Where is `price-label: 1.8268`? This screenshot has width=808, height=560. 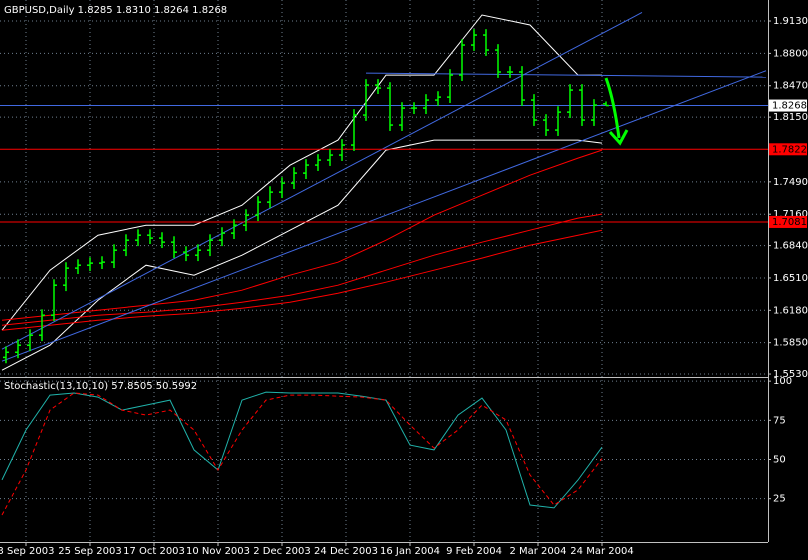 price-label: 1.8268 is located at coordinates (789, 106).